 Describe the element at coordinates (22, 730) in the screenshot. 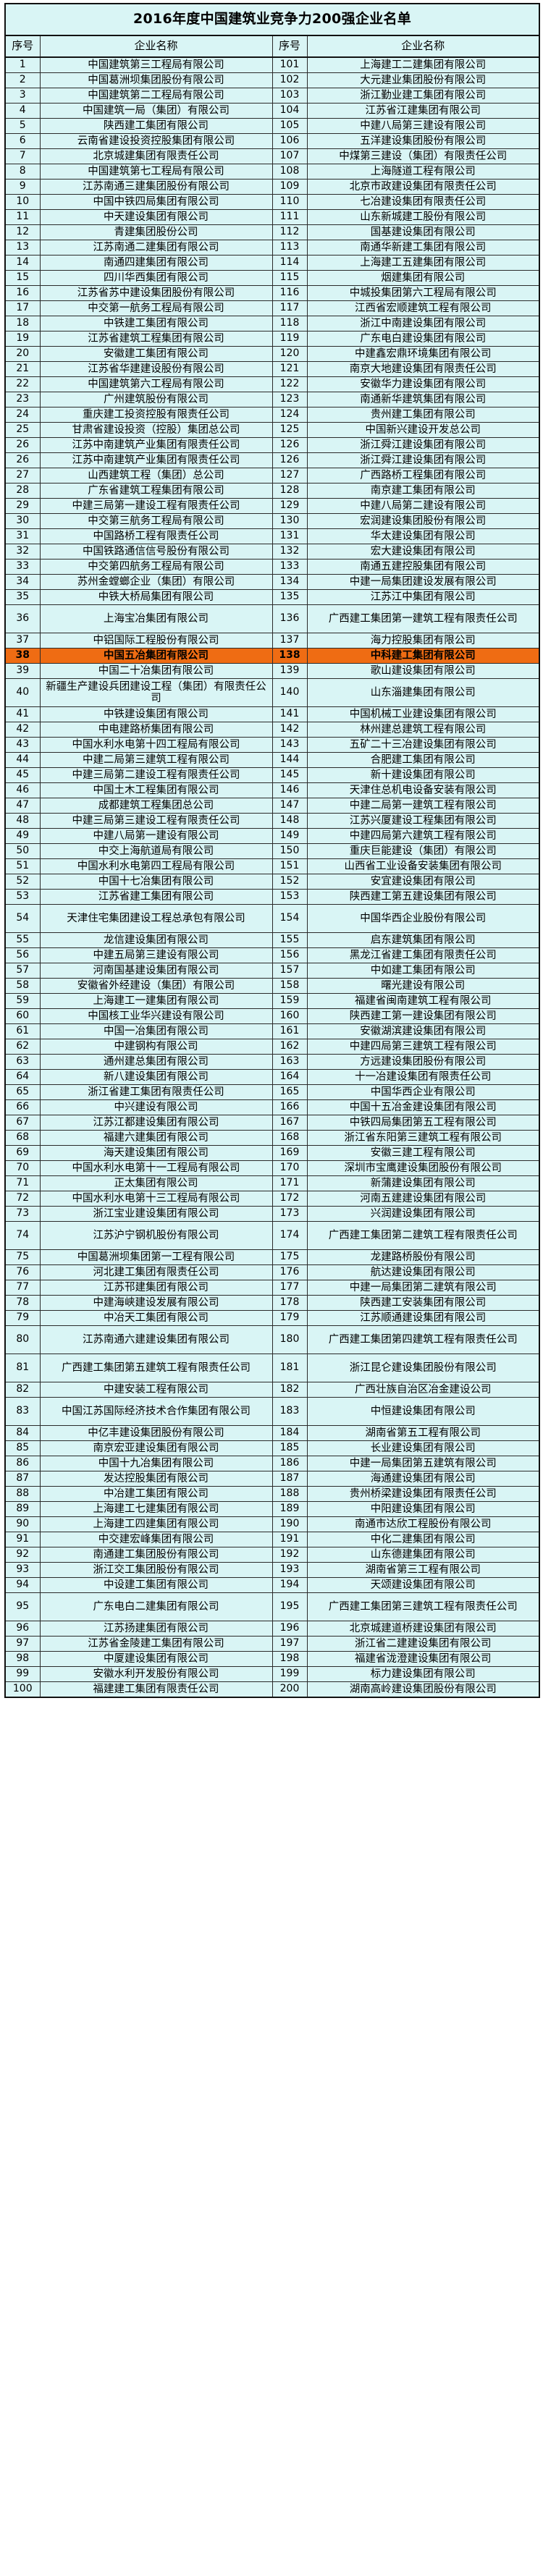

I see `cell-rank-left: 42` at that location.